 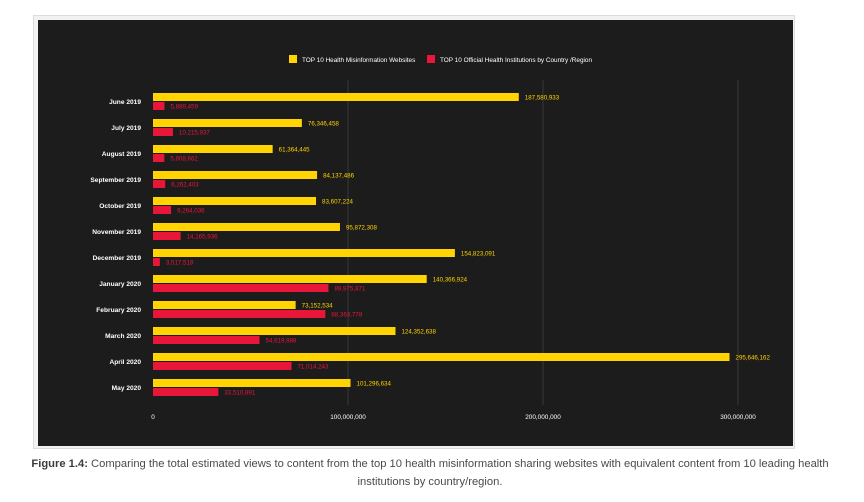 What do you see at coordinates (184, 158) in the screenshot?
I see `data-label-official-2: 5,808,662` at bounding box center [184, 158].